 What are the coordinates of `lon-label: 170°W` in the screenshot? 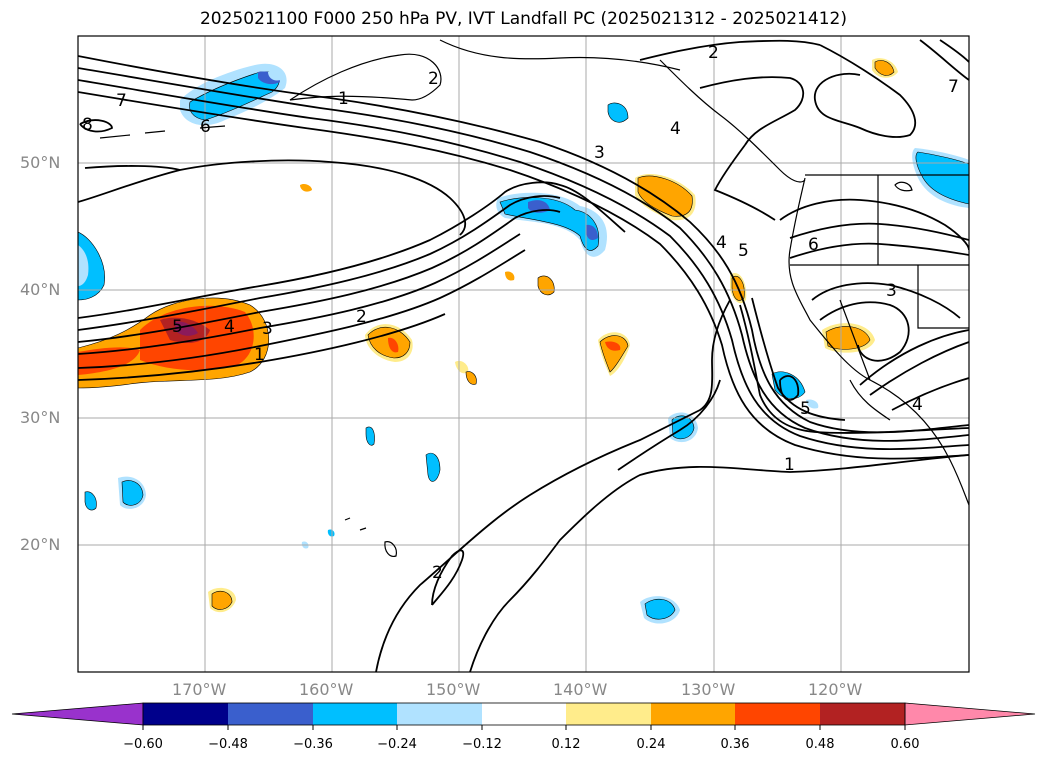 It's located at (199, 689).